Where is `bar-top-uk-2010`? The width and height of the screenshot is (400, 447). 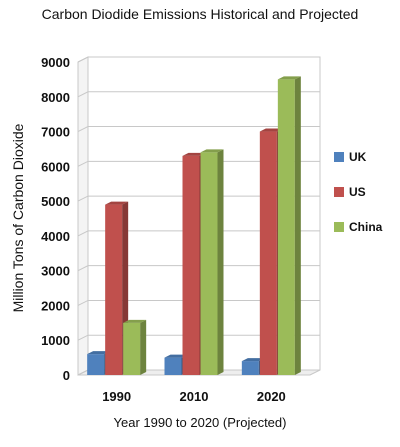
bar-top-uk-2010 is located at coordinates (176, 356).